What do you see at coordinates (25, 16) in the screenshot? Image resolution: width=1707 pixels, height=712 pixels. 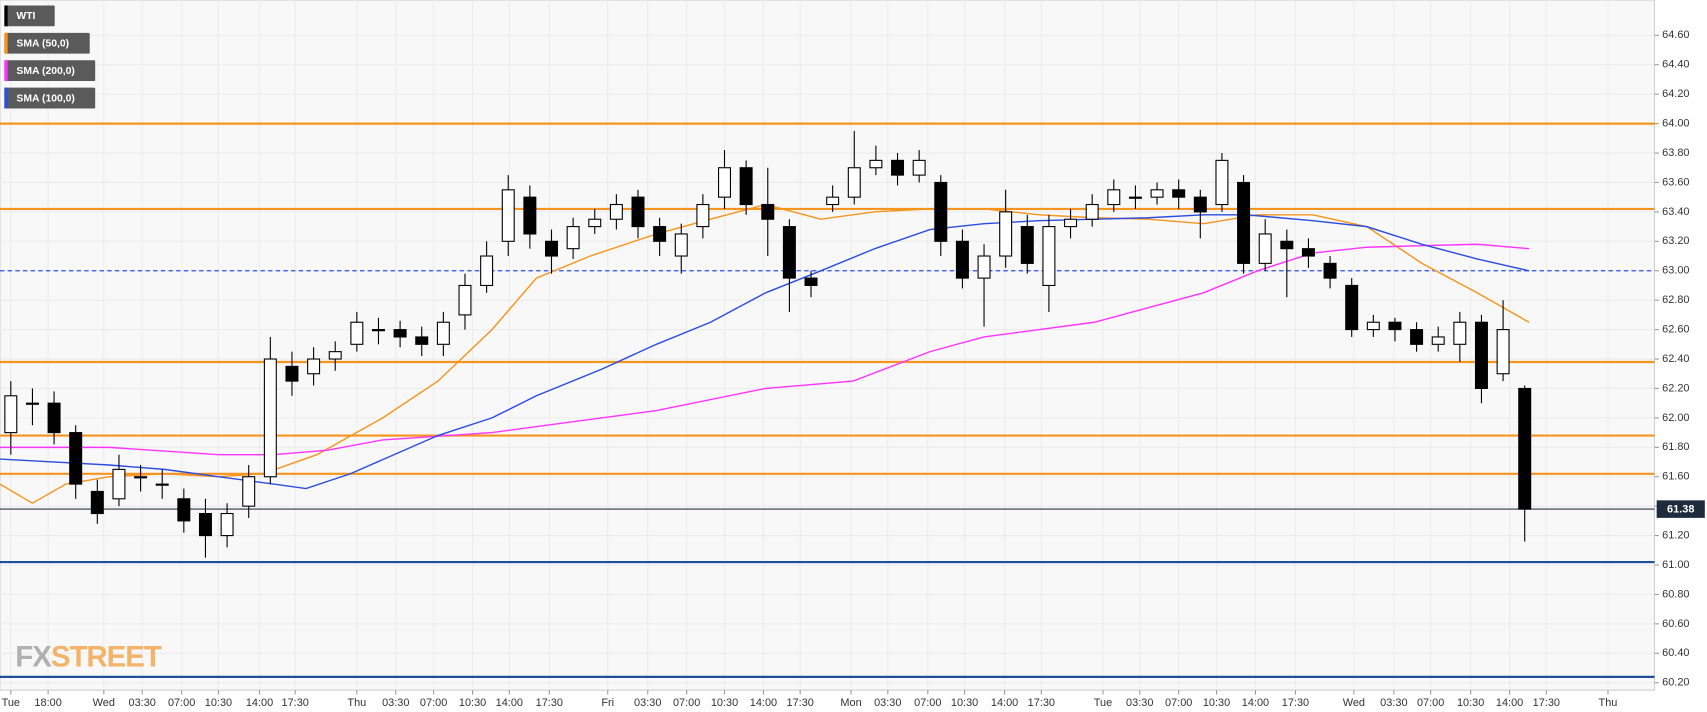 I see `legend-label: WTI` at bounding box center [25, 16].